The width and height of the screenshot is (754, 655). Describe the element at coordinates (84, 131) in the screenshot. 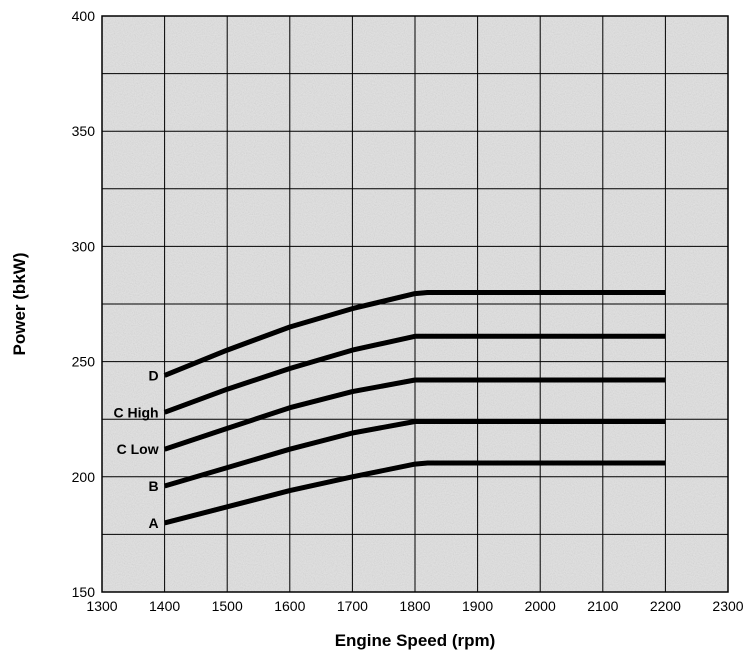

I see `y-tick-label: 350` at that location.